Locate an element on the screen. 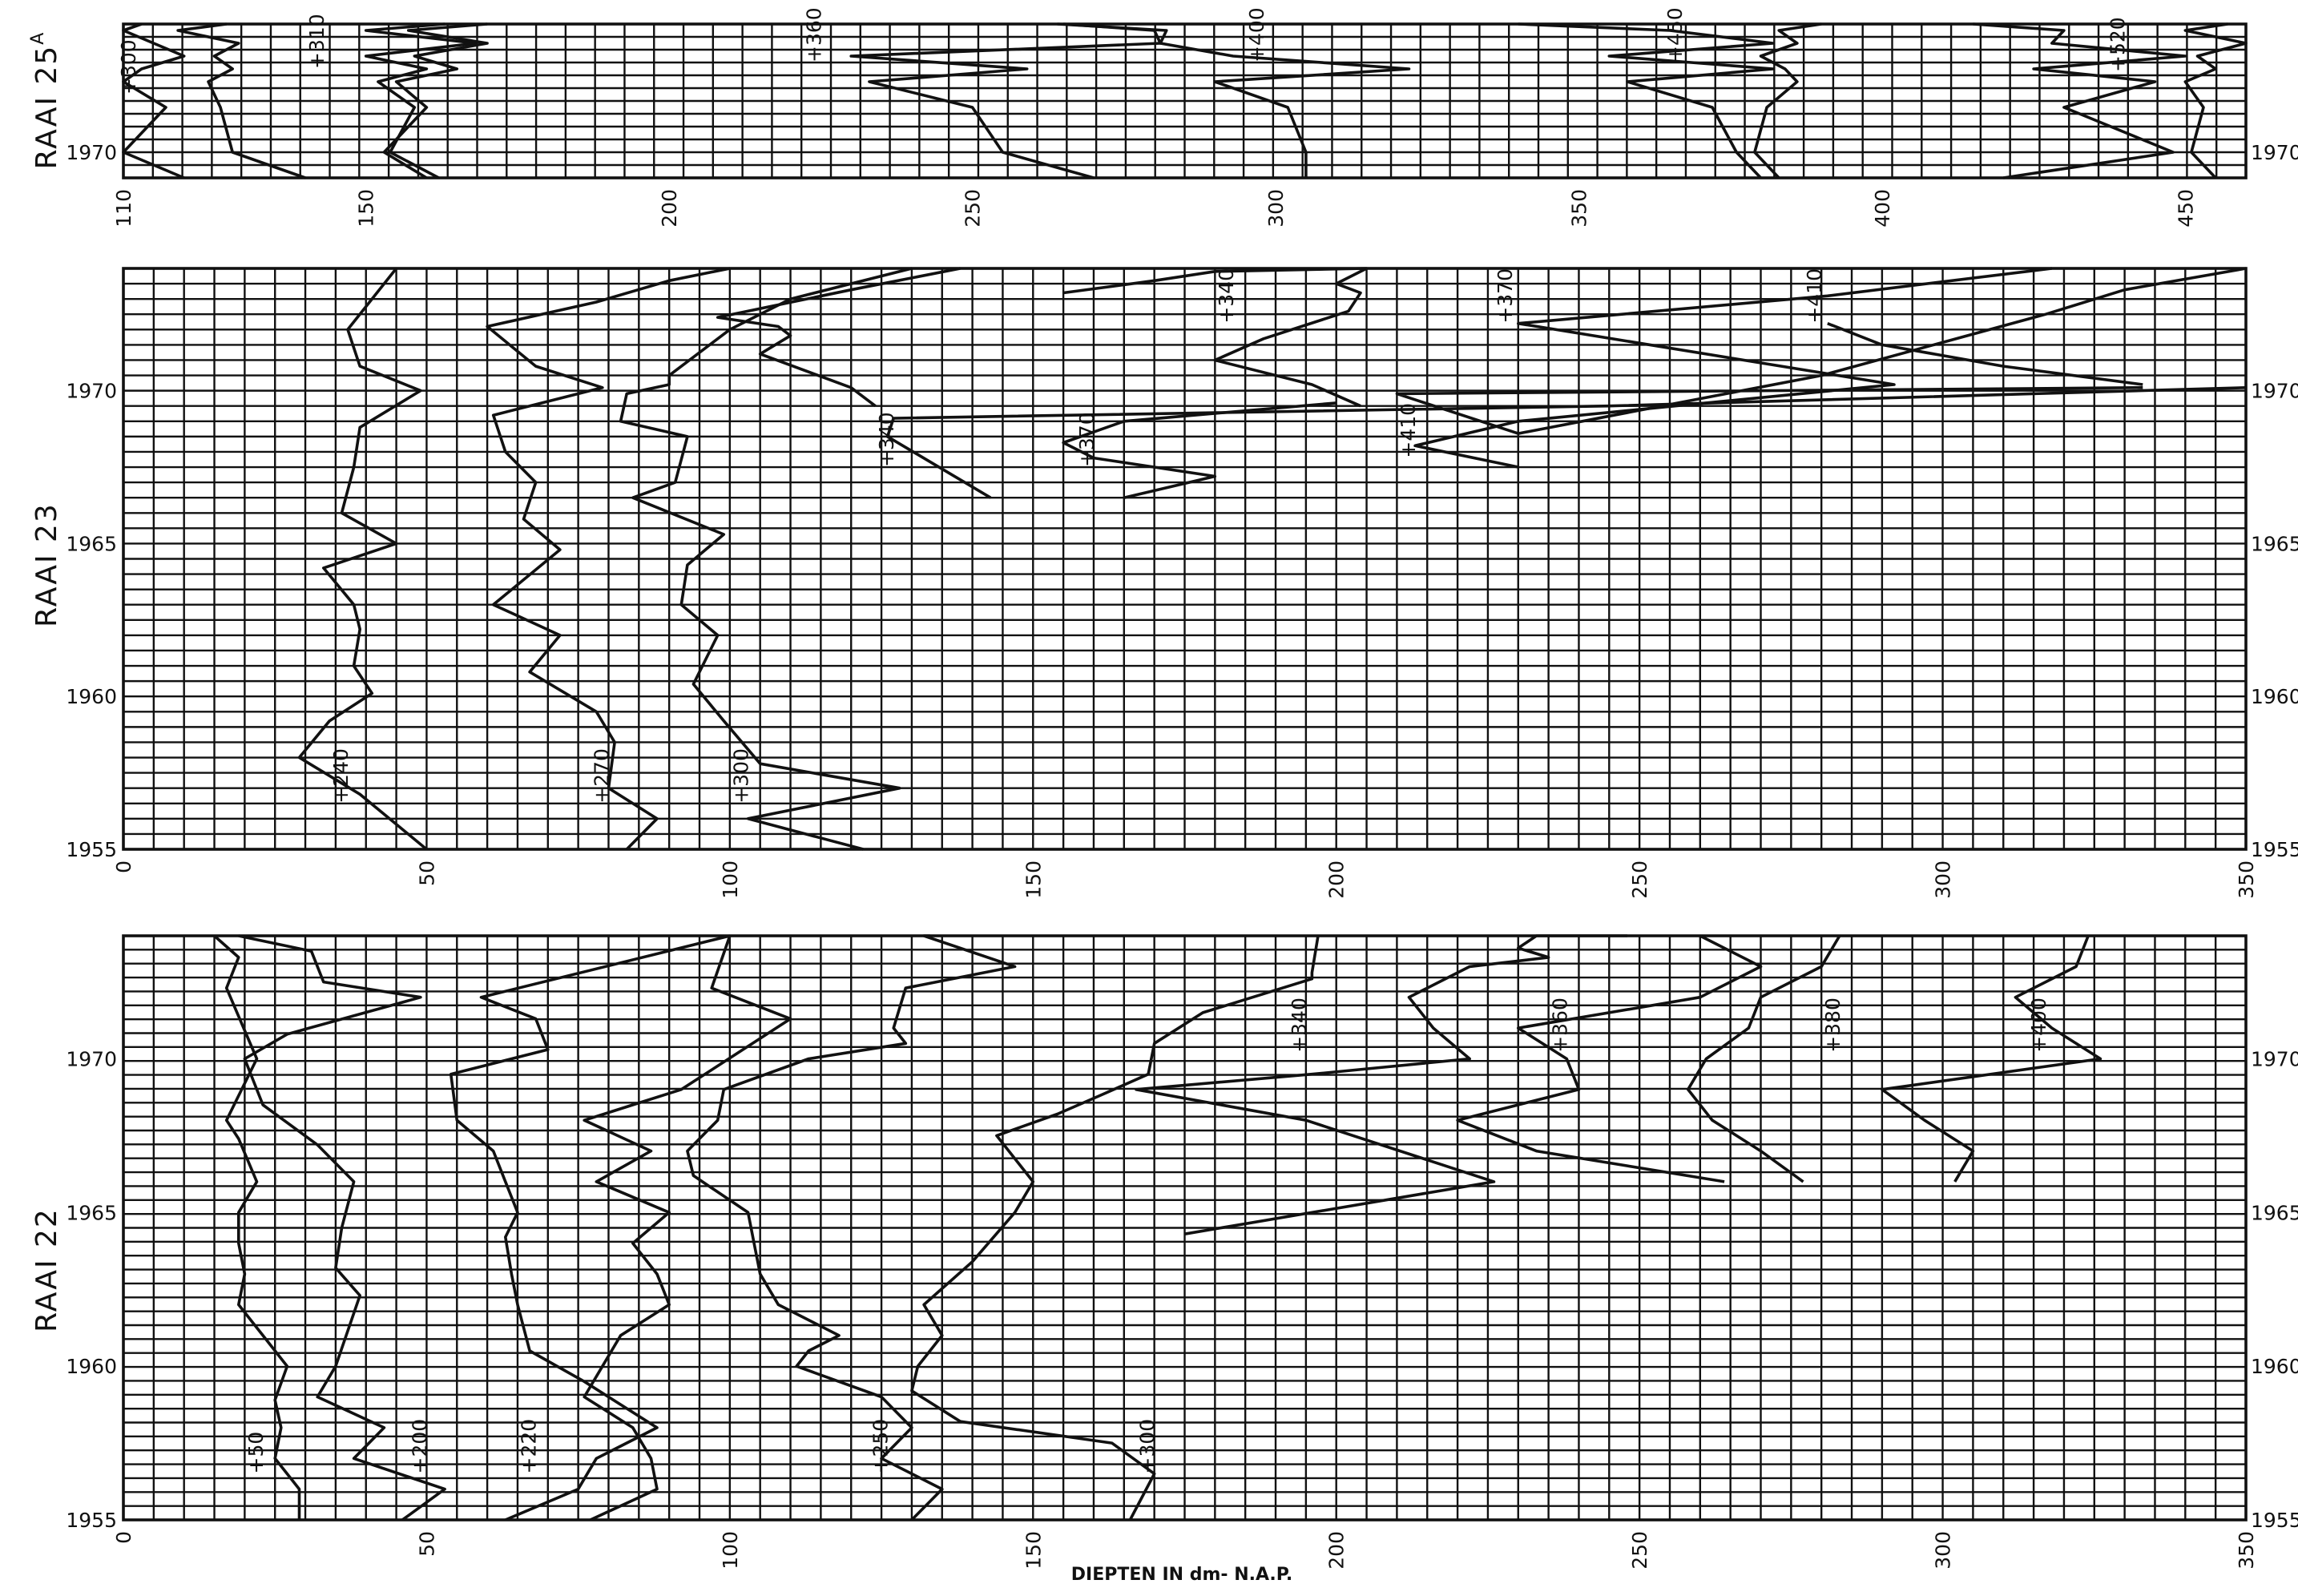 The width and height of the screenshot is (2298, 1596). y-tick-label-left: 1960 is located at coordinates (91, 1366).